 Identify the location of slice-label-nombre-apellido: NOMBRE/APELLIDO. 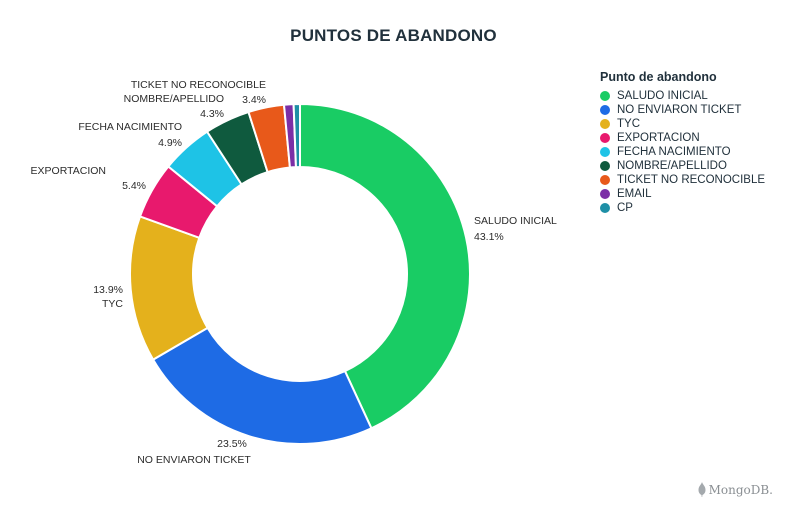
(174, 99).